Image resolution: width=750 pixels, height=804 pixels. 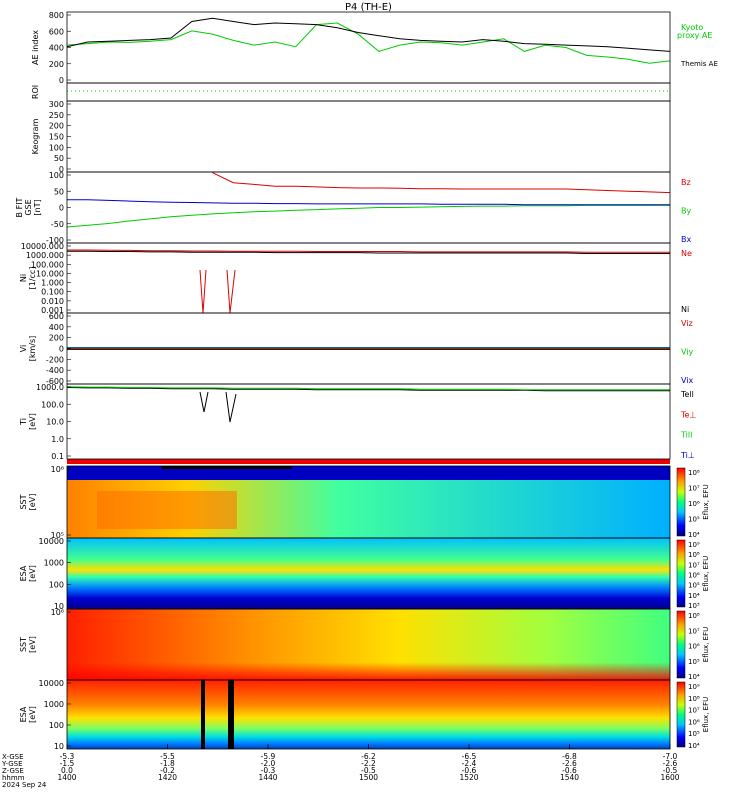 I want to click on vi-legend-Viy: Viy, so click(x=687, y=352).